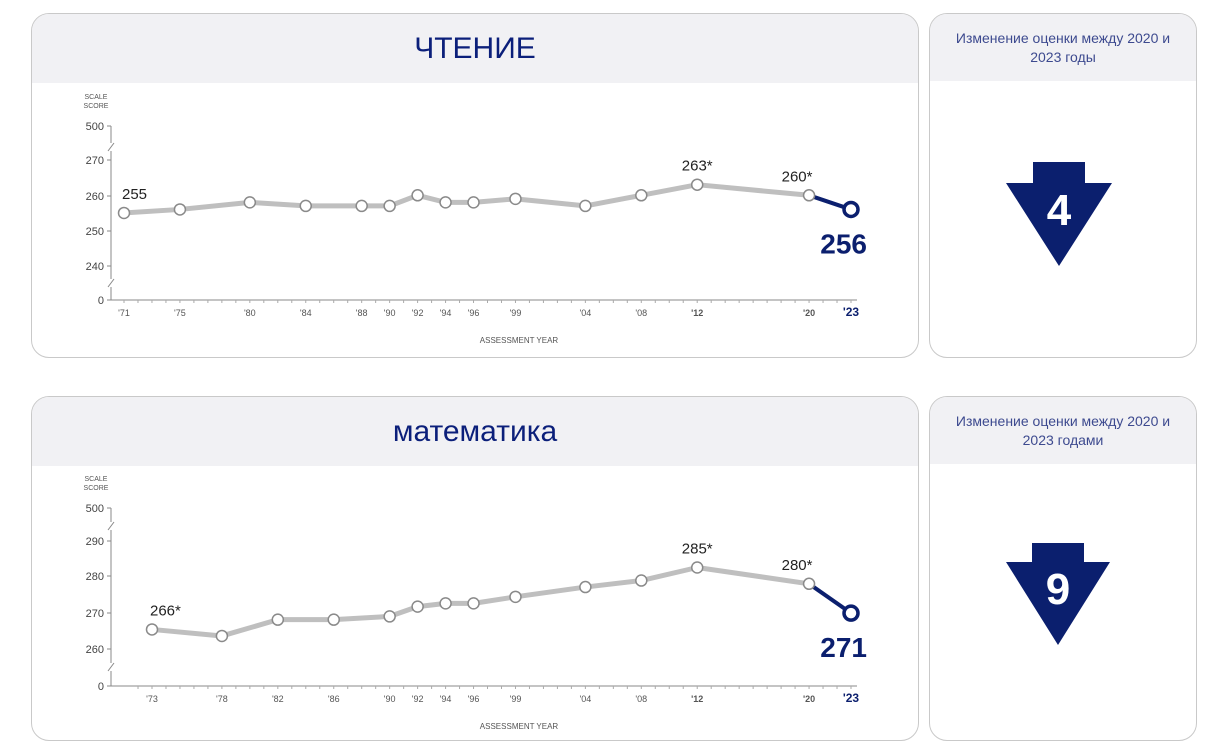  Describe the element at coordinates (843, 243) in the screenshot. I see `highlight-value-label: 256` at that location.